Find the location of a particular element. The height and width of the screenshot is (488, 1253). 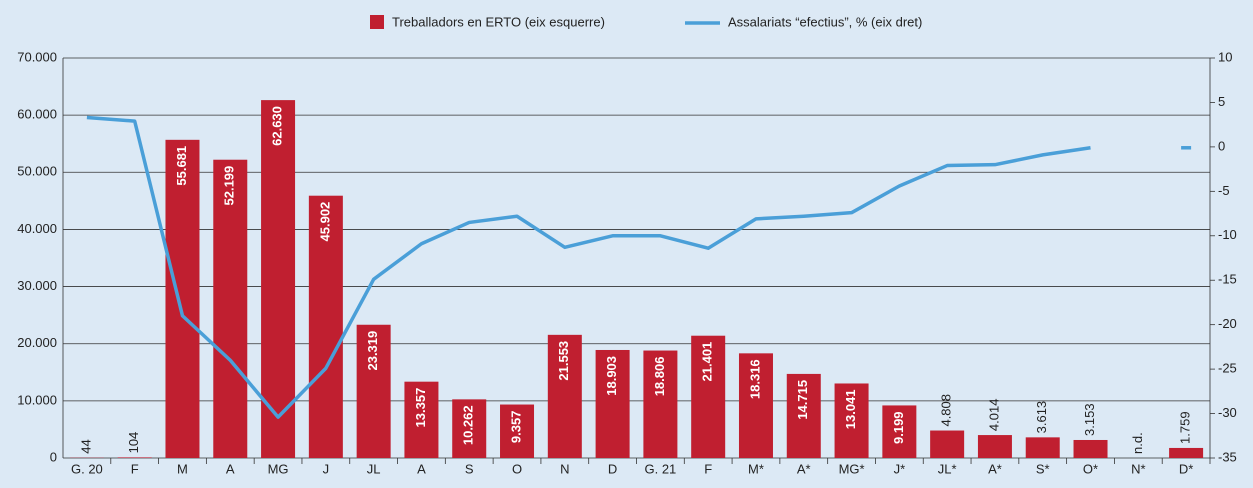

value-label: 18.806 is located at coordinates (659, 377).